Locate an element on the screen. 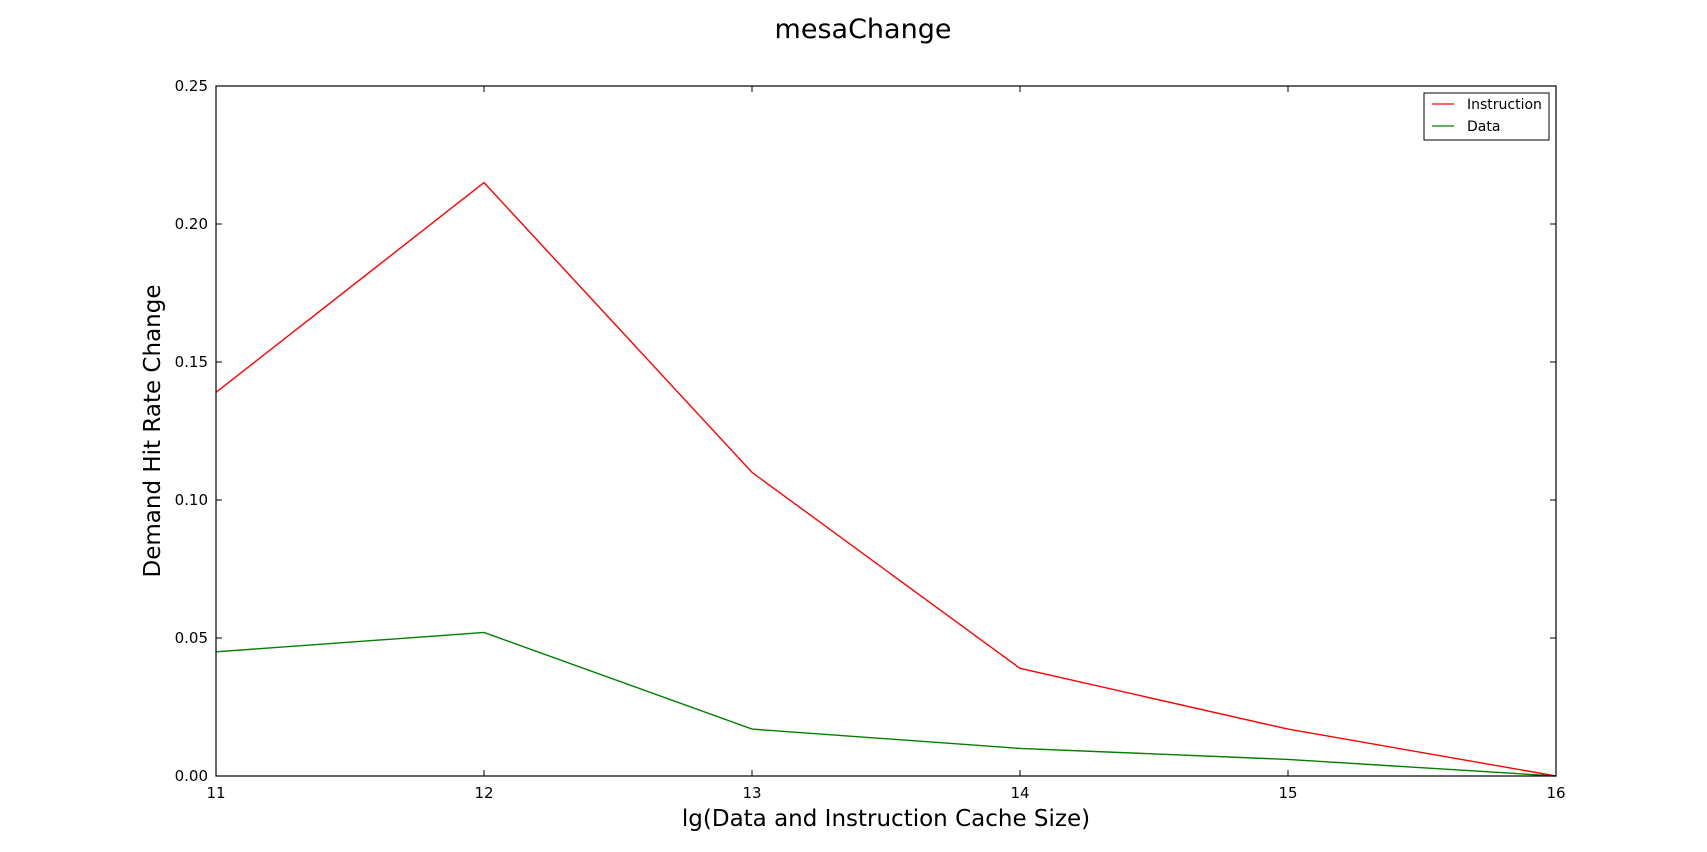 The width and height of the screenshot is (1707, 852). y-axis-label: Demand Hit Rate Change is located at coordinates (153, 431).